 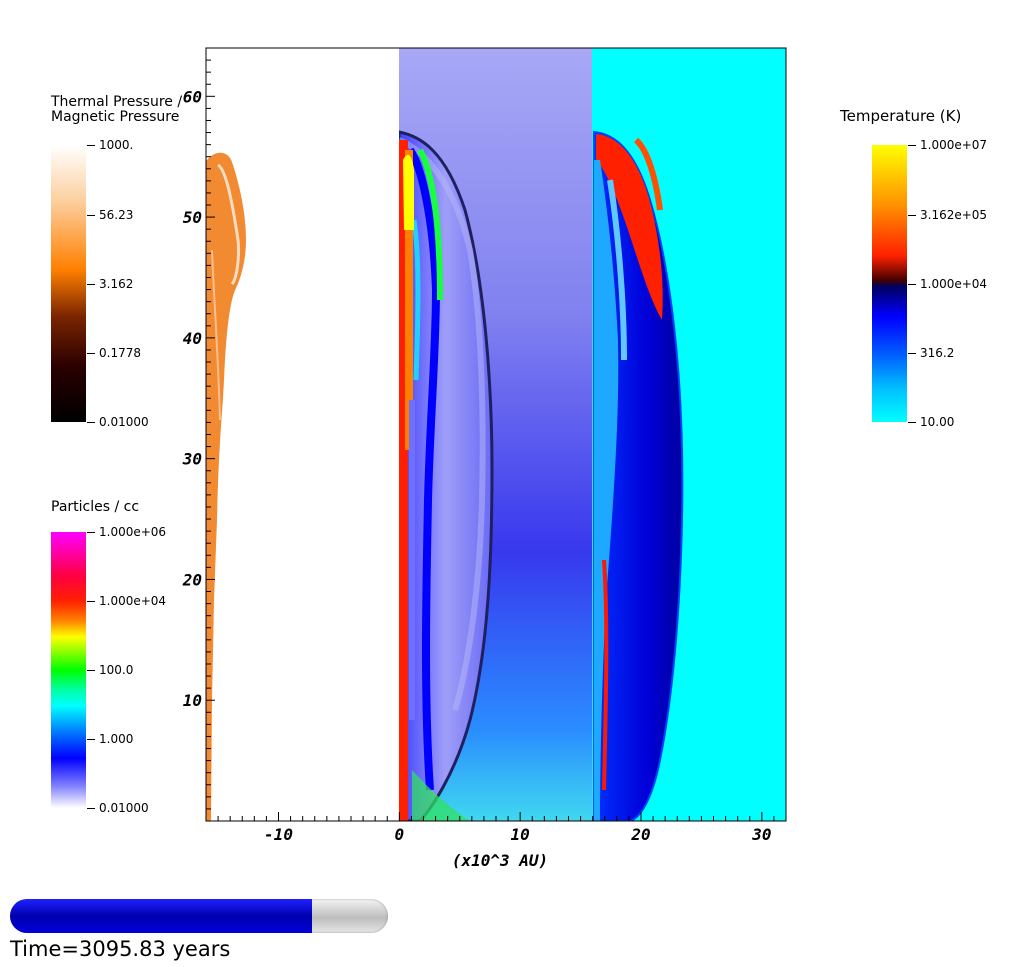 What do you see at coordinates (640, 834) in the screenshot?
I see `x-tick-label: 20` at bounding box center [640, 834].